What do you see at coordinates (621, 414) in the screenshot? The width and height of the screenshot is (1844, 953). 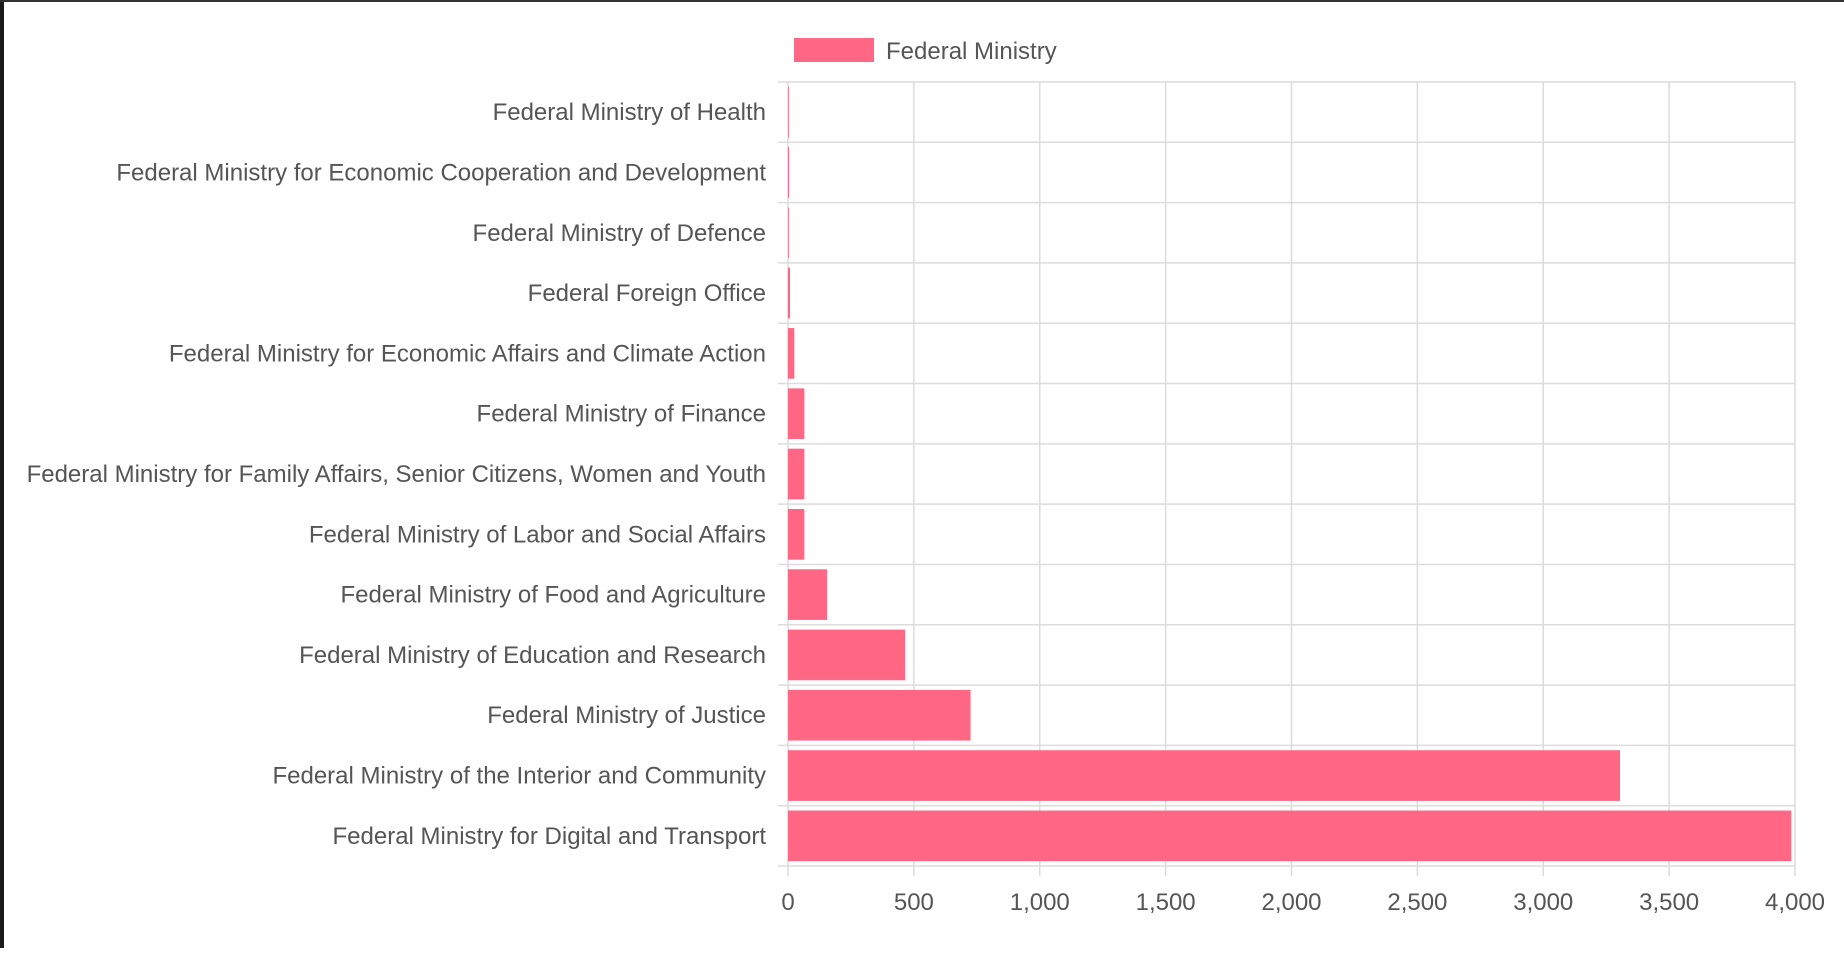 I see `category-label: Federal Ministry of Finance` at bounding box center [621, 414].